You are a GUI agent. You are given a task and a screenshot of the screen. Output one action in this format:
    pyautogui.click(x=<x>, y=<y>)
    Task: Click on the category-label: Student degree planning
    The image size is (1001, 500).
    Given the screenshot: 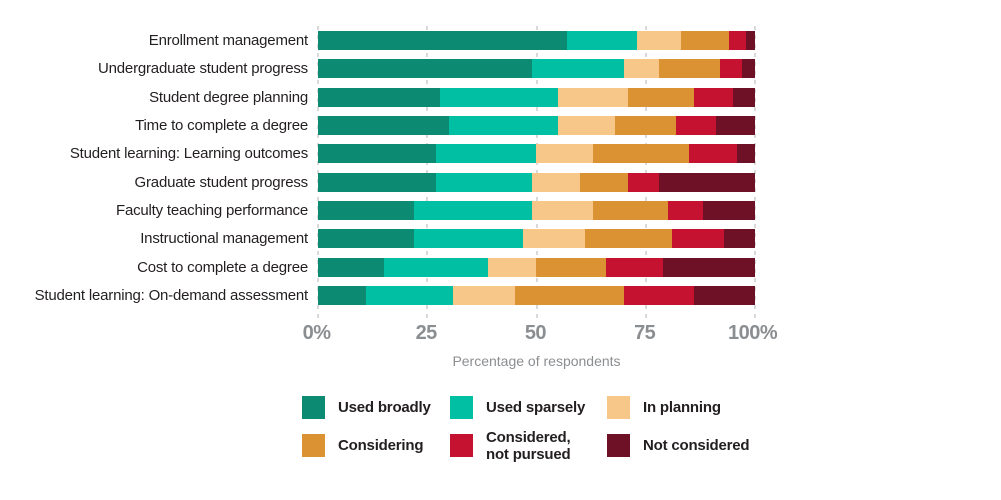 What is the action you would take?
    pyautogui.click(x=228, y=97)
    